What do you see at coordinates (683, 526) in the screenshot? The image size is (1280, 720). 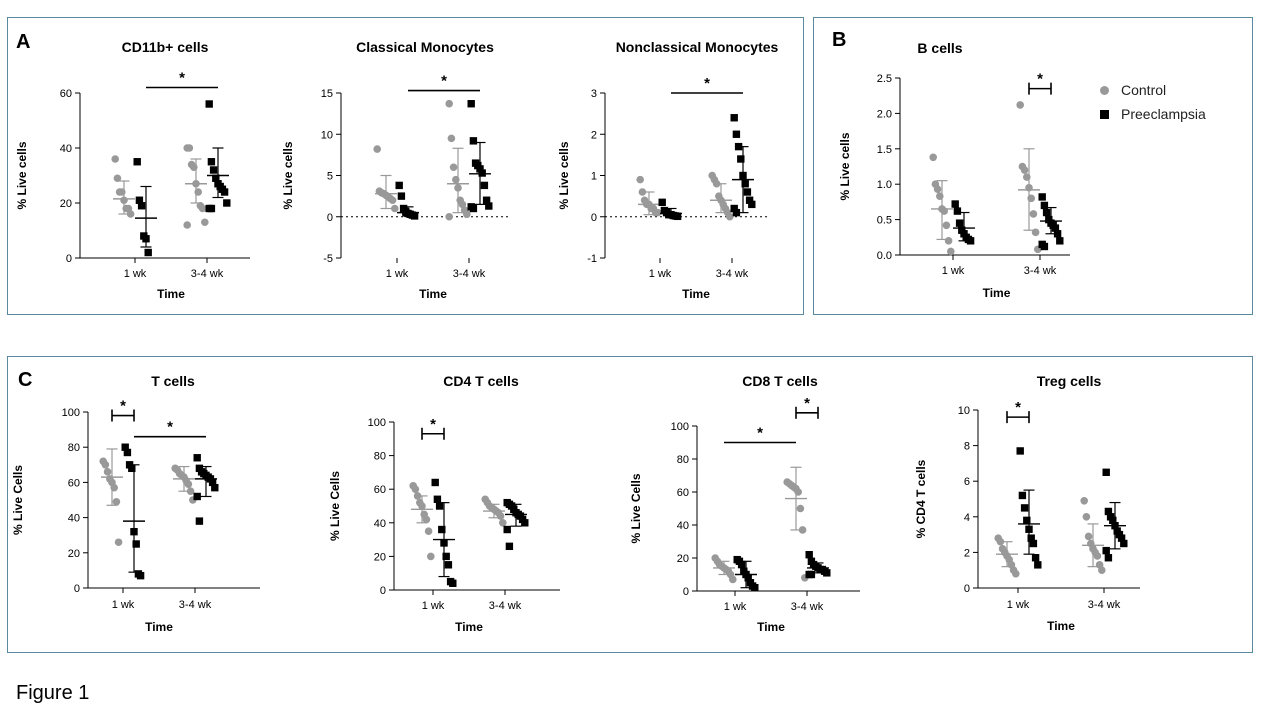 I see `y-tick-label: 40` at bounding box center [683, 526].